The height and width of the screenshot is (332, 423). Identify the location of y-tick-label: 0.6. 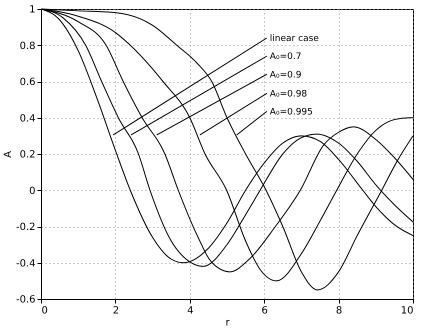
(28, 82).